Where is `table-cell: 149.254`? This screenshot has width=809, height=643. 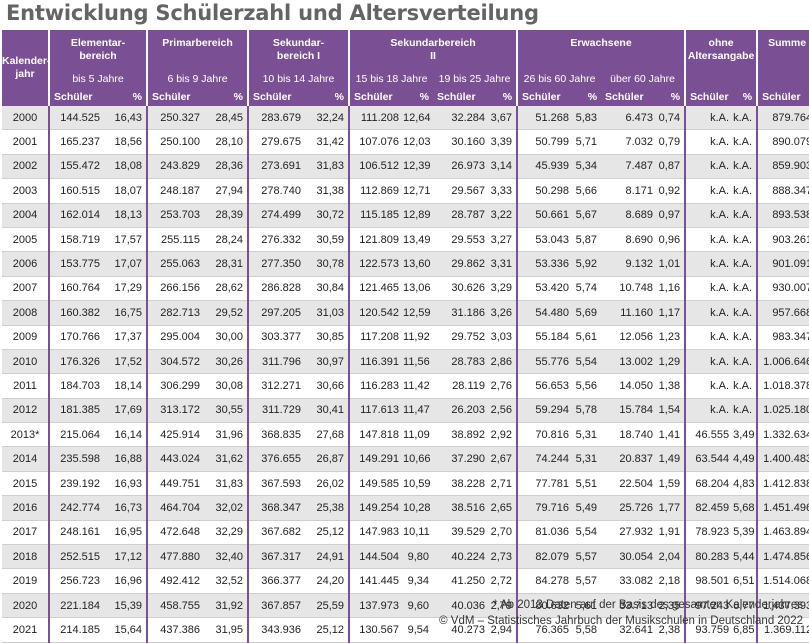 table-cell: 149.254 is located at coordinates (376, 508).